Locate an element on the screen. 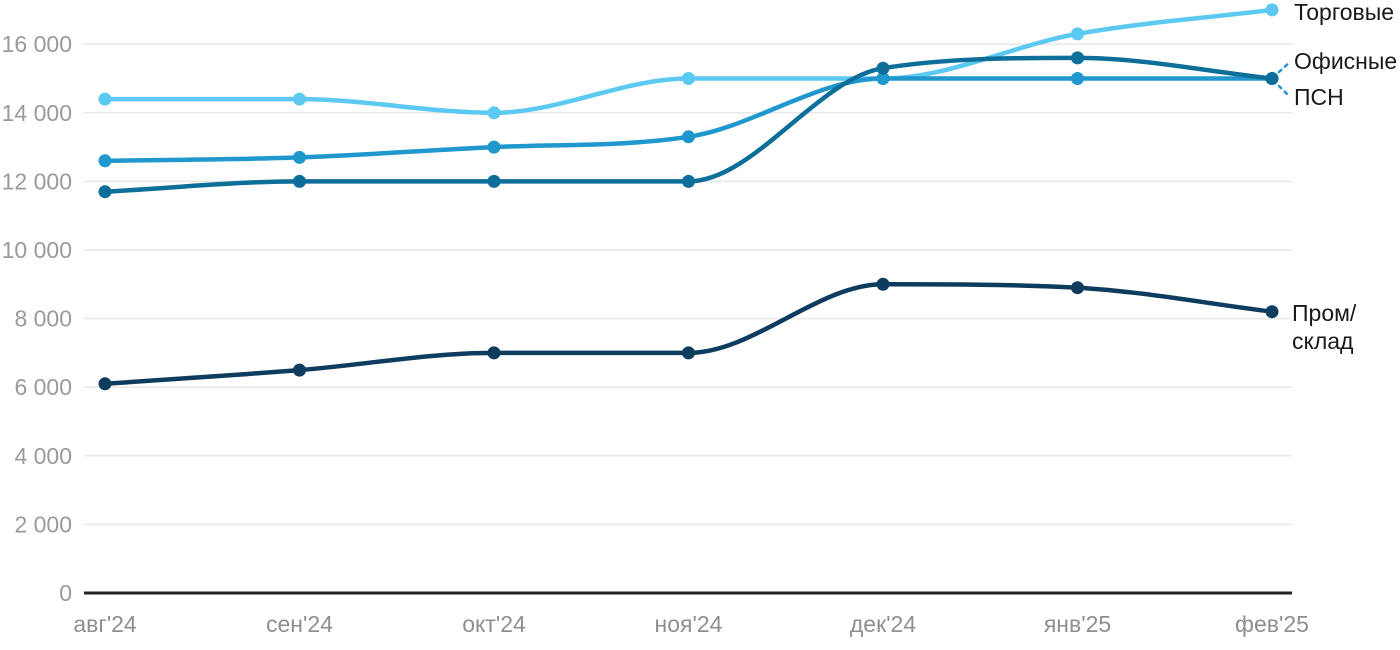 The image size is (1400, 650). y-tick-label: 16 000 is located at coordinates (37, 44).